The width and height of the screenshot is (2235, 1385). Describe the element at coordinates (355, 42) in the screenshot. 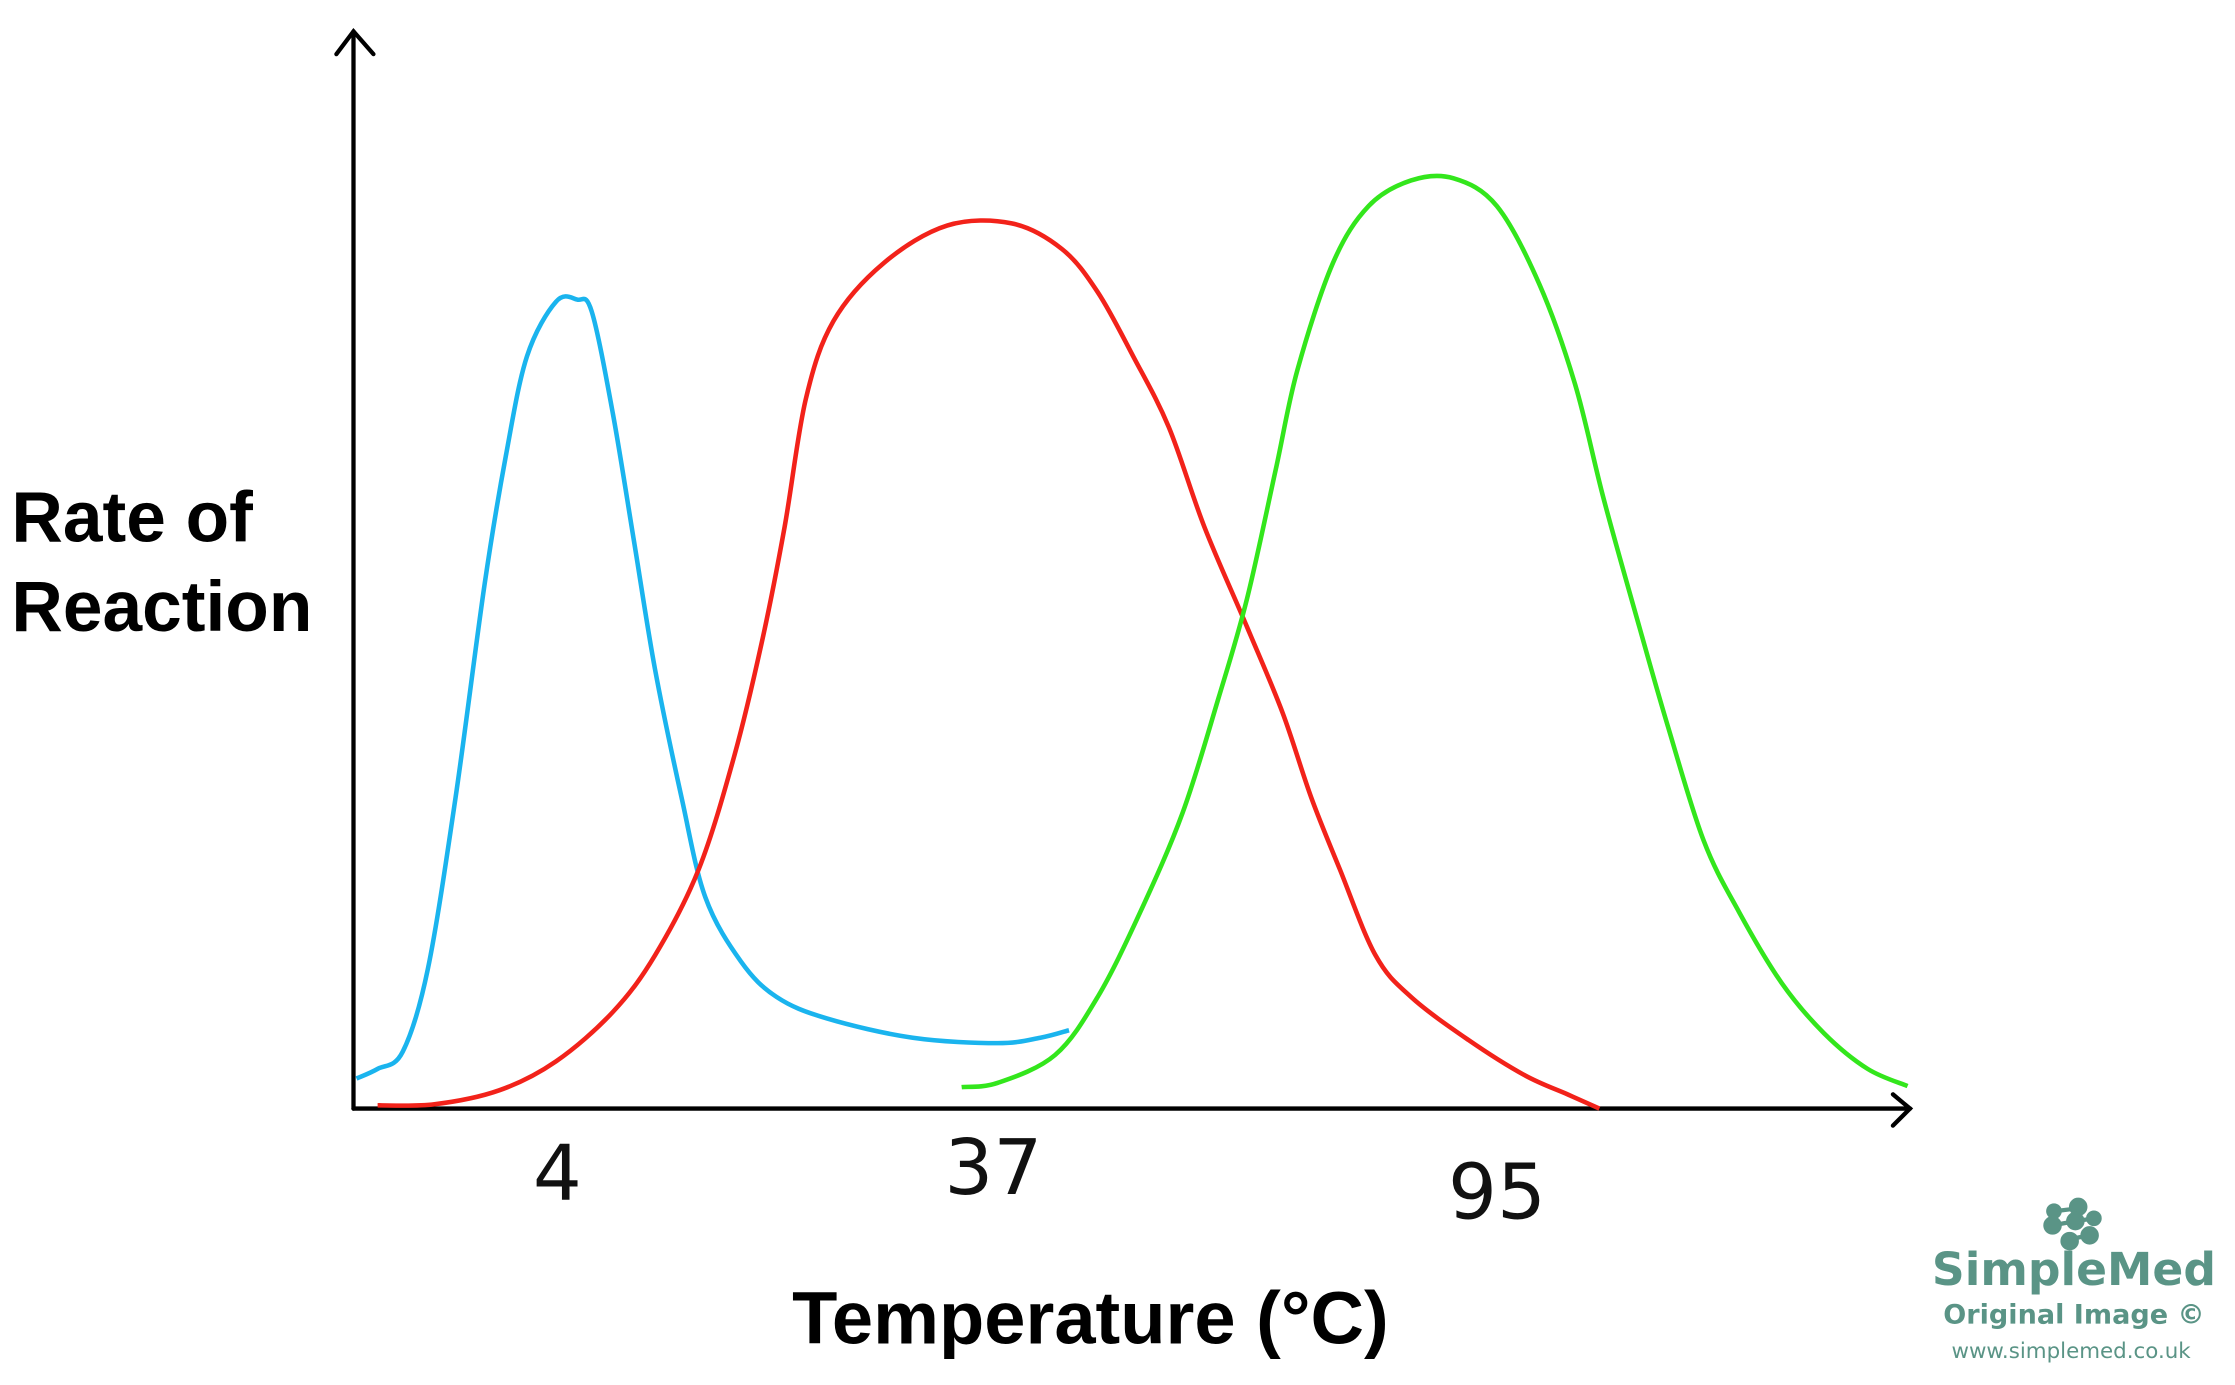

I see `y-axis-arrow-icon` at that location.